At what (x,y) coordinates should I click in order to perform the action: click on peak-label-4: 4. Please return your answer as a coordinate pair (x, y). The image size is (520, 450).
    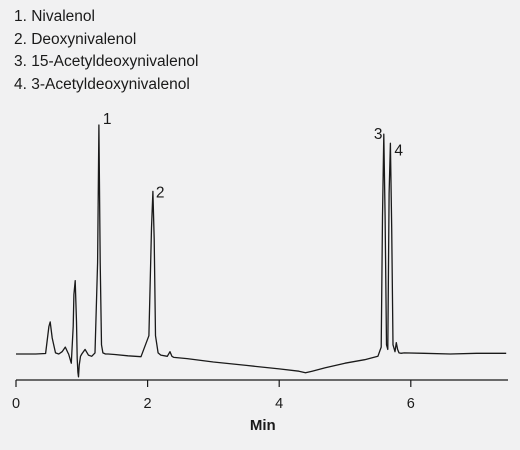
    Looking at the image, I should click on (398, 150).